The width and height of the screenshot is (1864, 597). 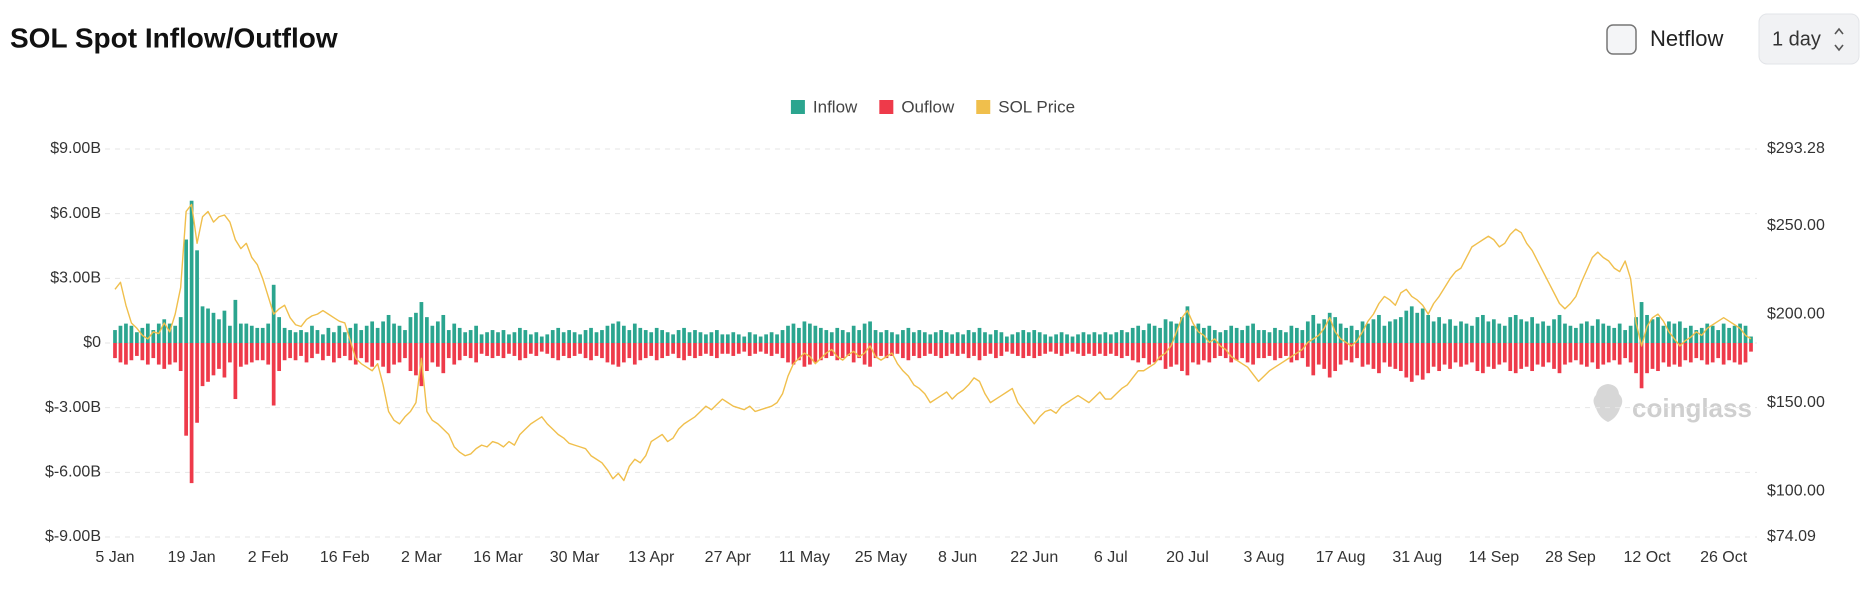 I want to click on y-tick-label: $3.00B, so click(x=75, y=278).